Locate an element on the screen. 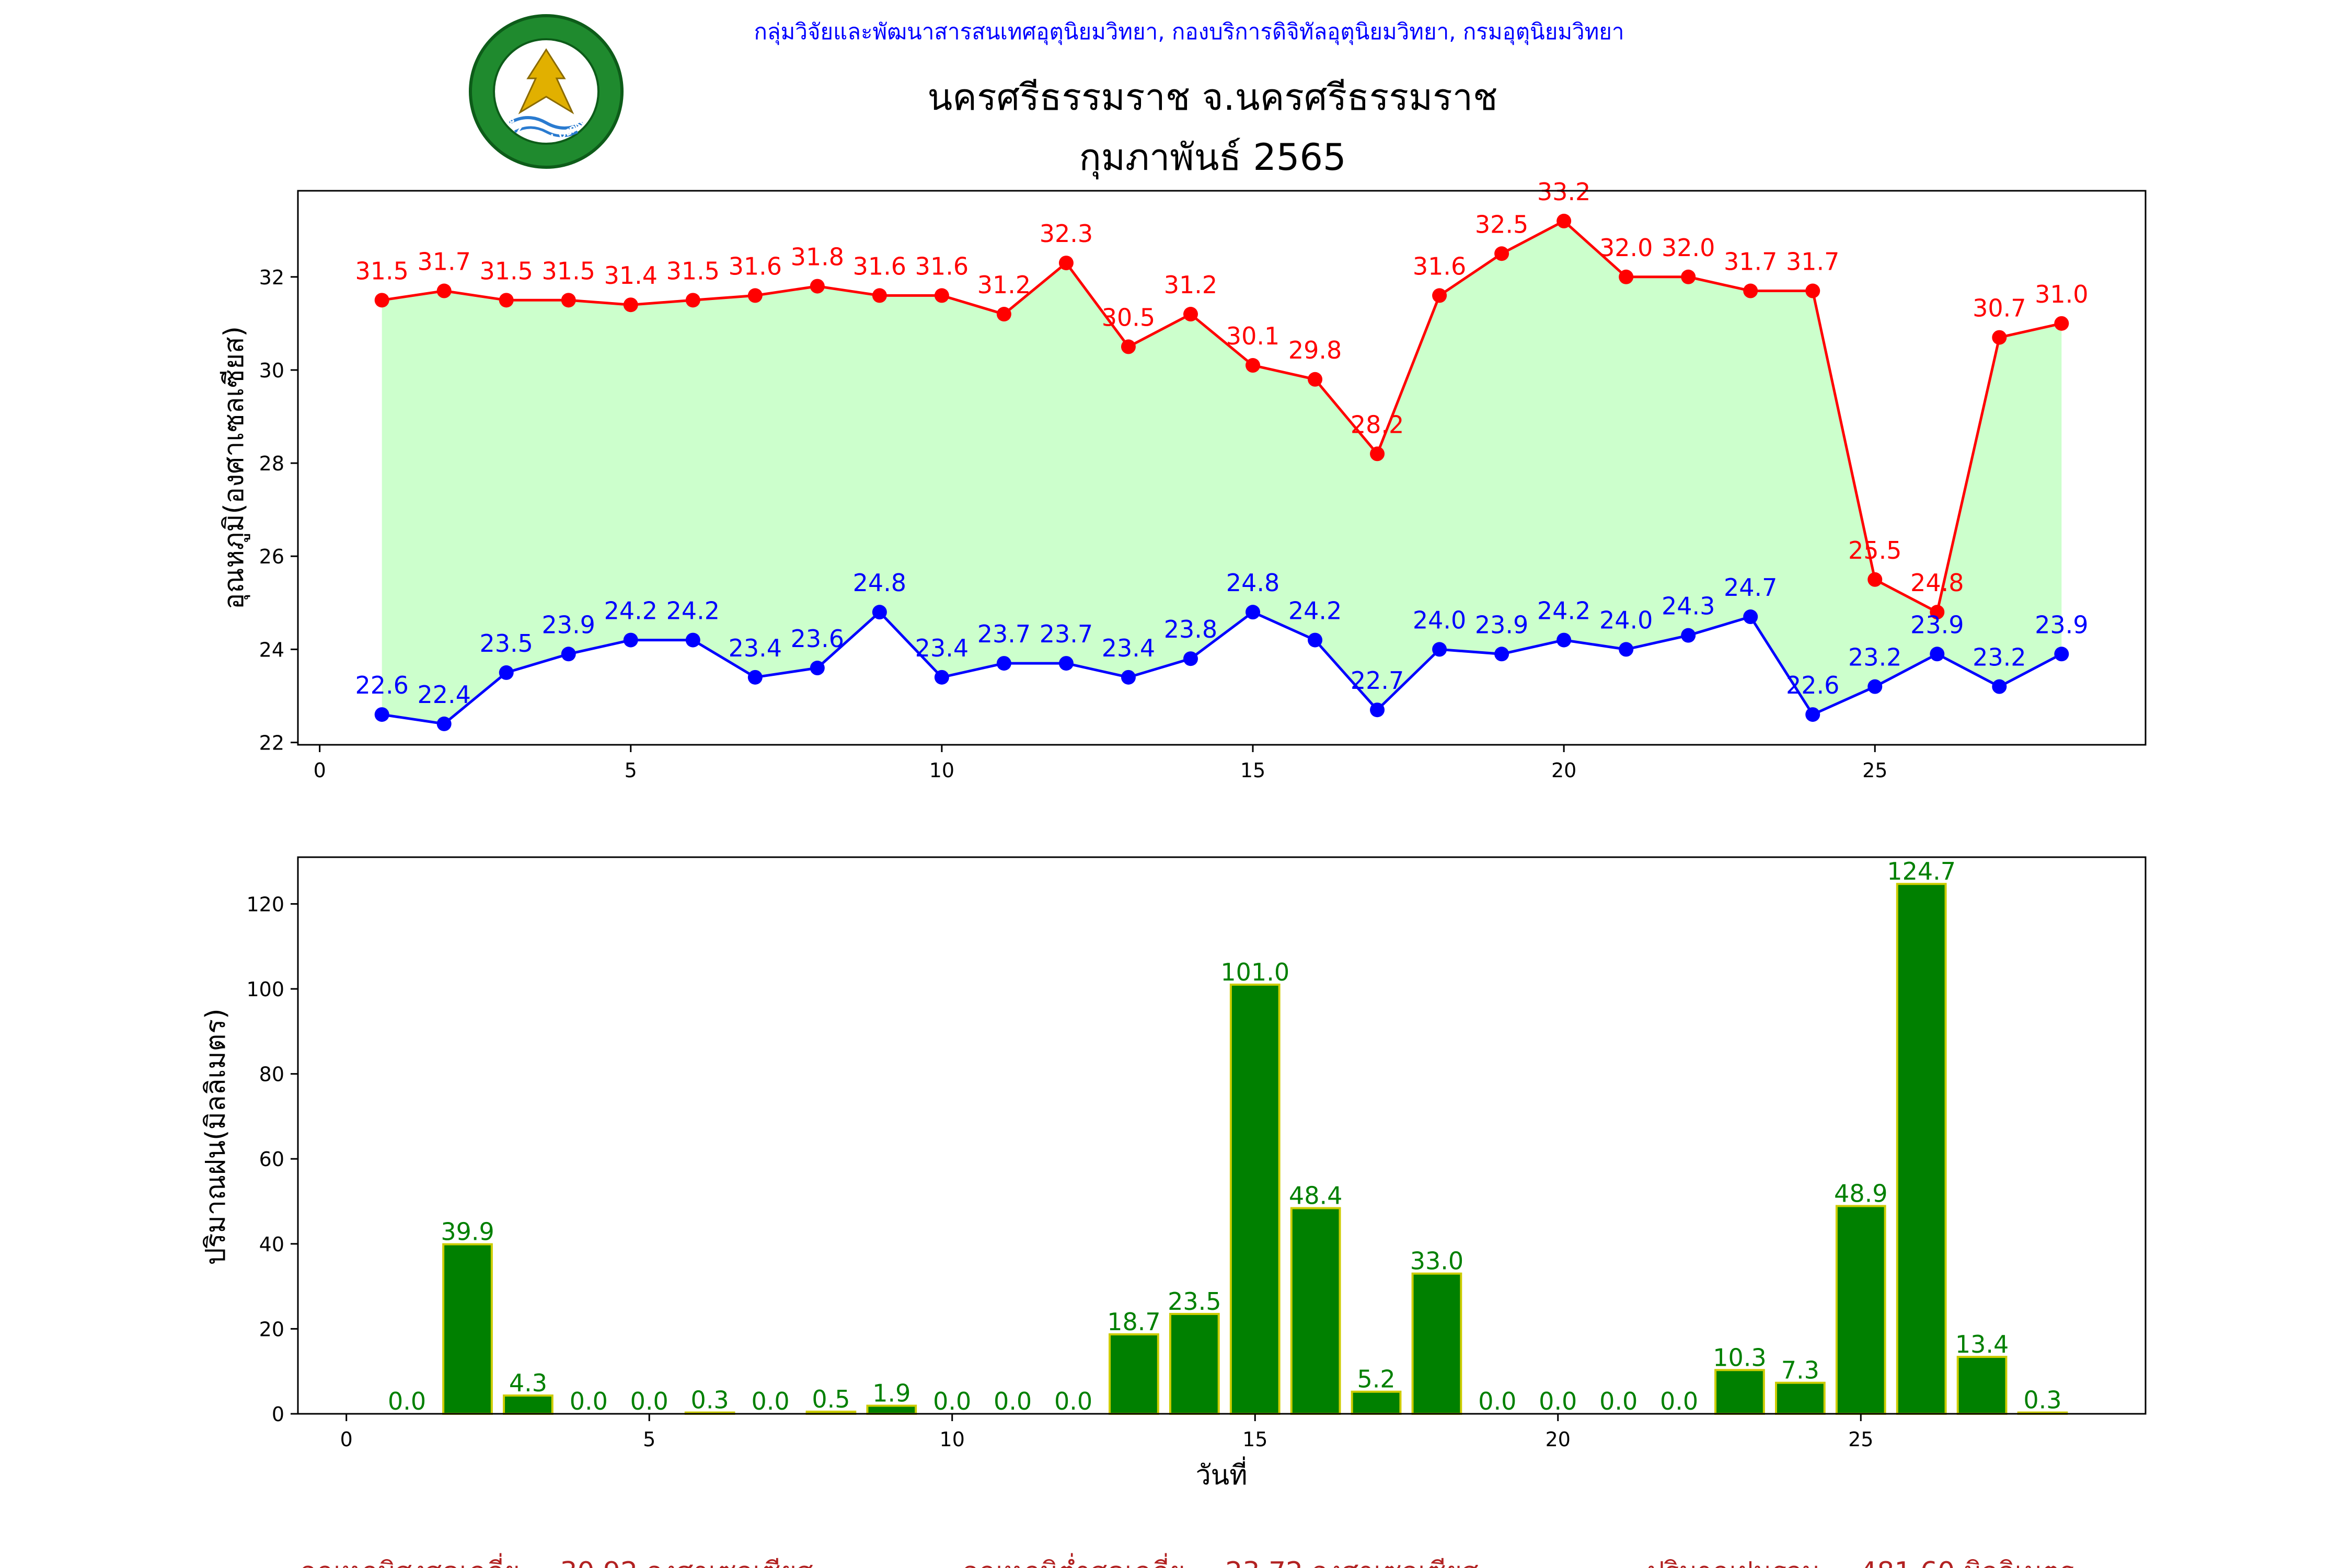  rainfall-bar-label: 101.0 is located at coordinates (1254, 972).